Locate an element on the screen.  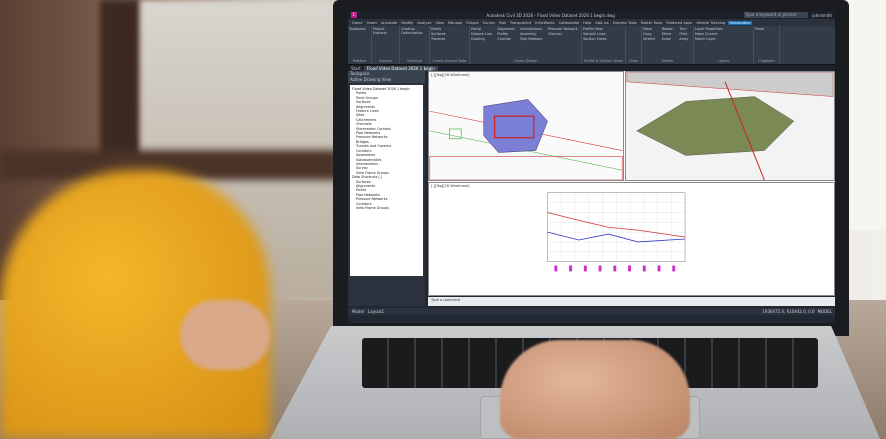
user-name: johnsmith is located at coordinates (822, 15).